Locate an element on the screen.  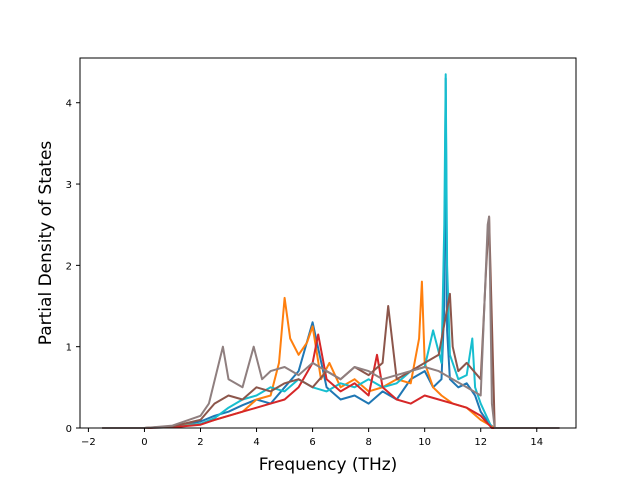
y-tick-label: 1 is located at coordinates (69, 348).